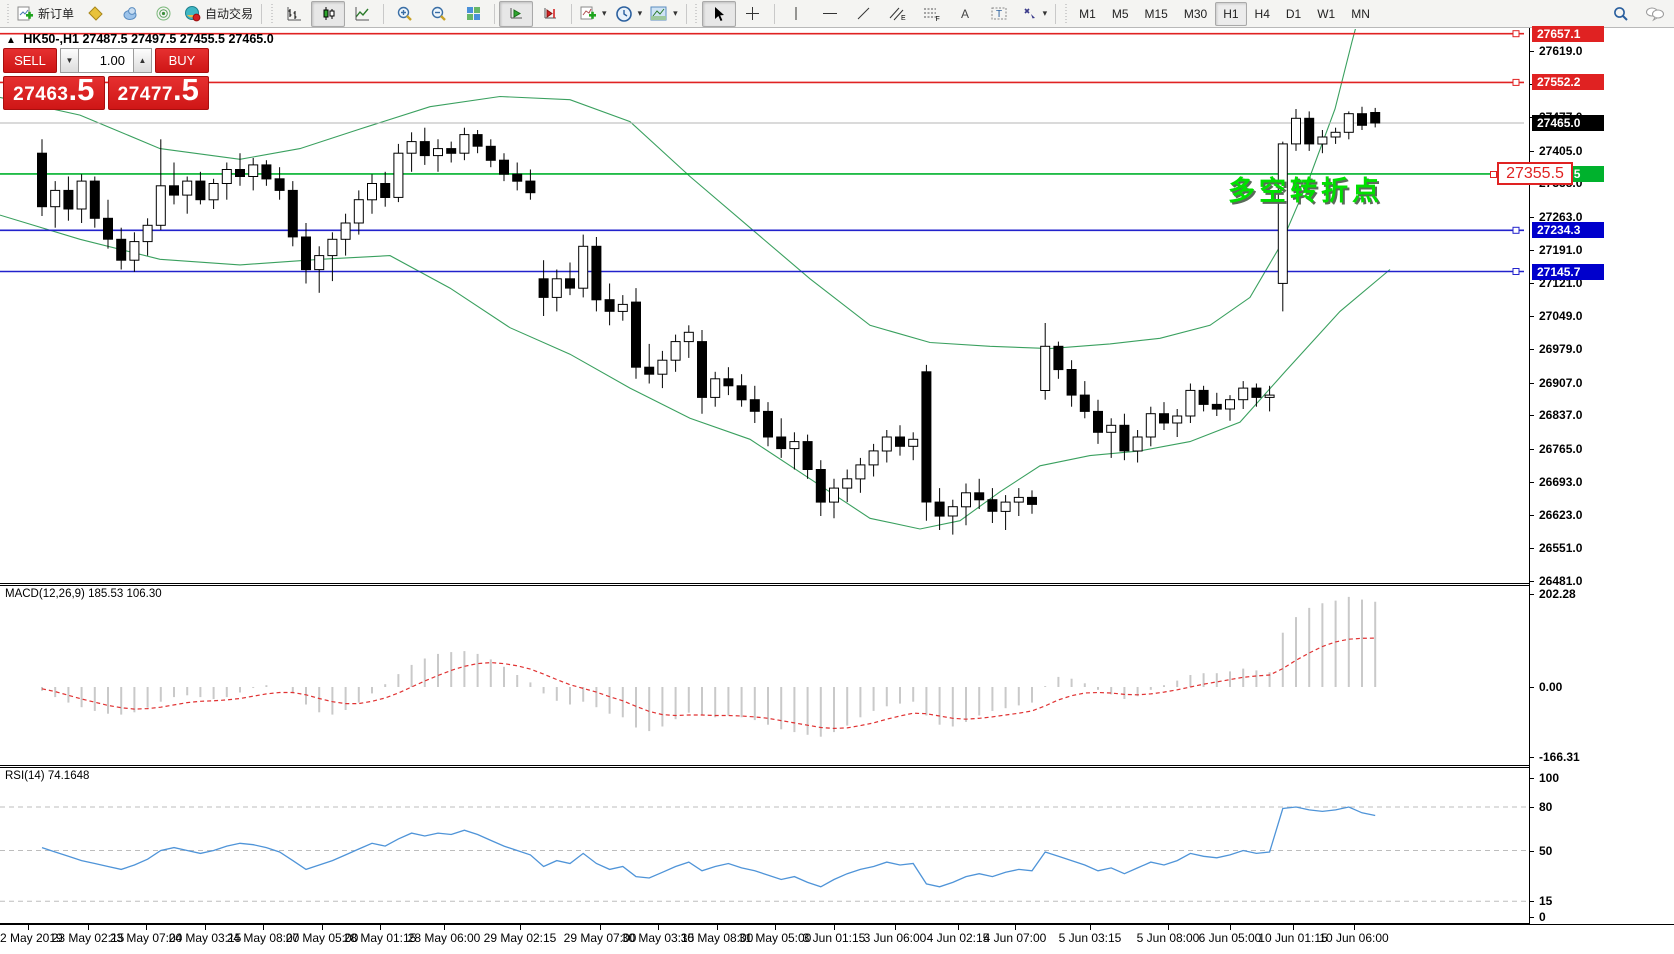 The height and width of the screenshot is (954, 1674). What do you see at coordinates (664, 14) in the screenshot?
I see `templates-button: ▾` at bounding box center [664, 14].